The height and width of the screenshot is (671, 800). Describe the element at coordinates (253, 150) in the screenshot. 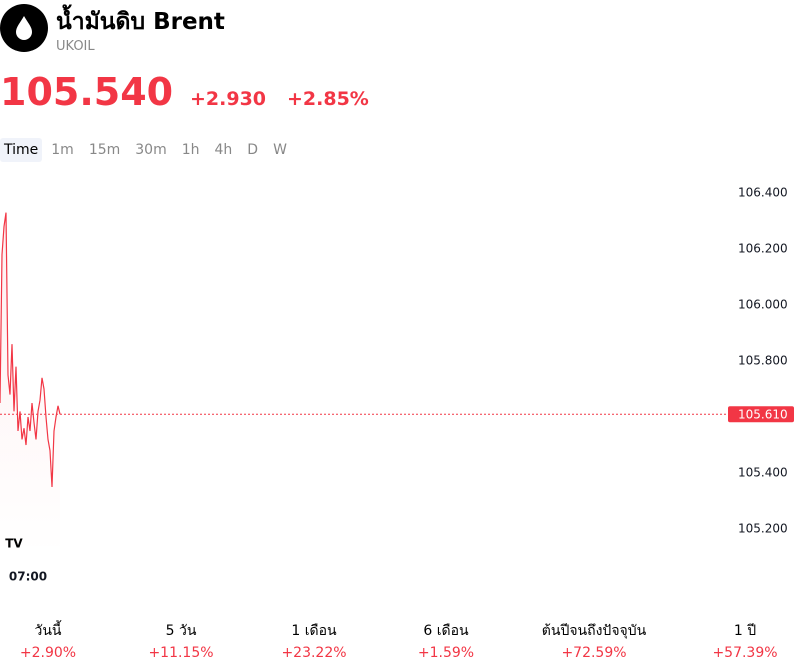

I see `tab: D` at that location.